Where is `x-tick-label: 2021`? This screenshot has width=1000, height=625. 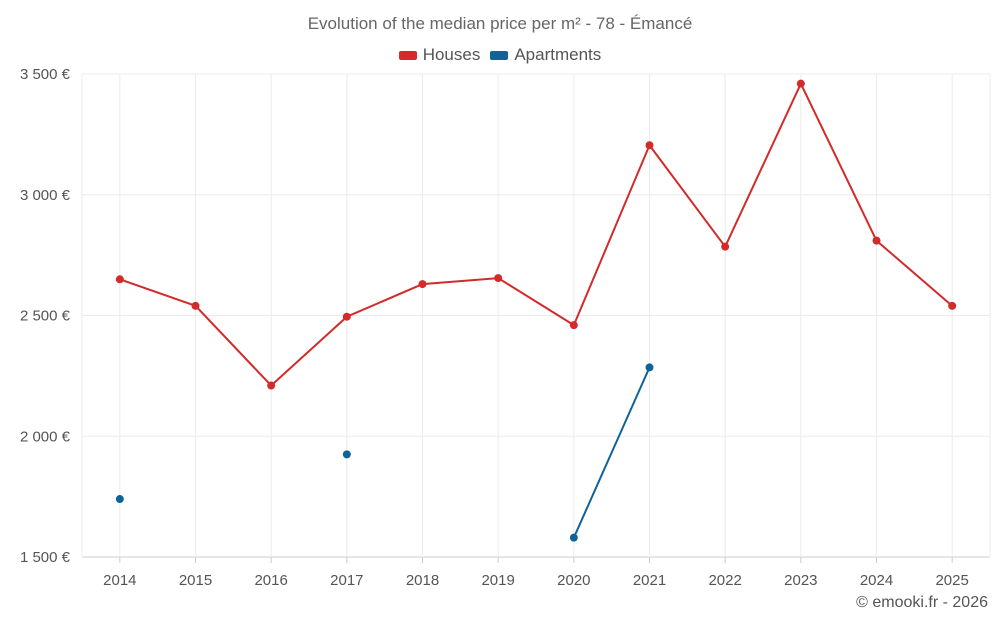 x-tick-label: 2021 is located at coordinates (649, 580).